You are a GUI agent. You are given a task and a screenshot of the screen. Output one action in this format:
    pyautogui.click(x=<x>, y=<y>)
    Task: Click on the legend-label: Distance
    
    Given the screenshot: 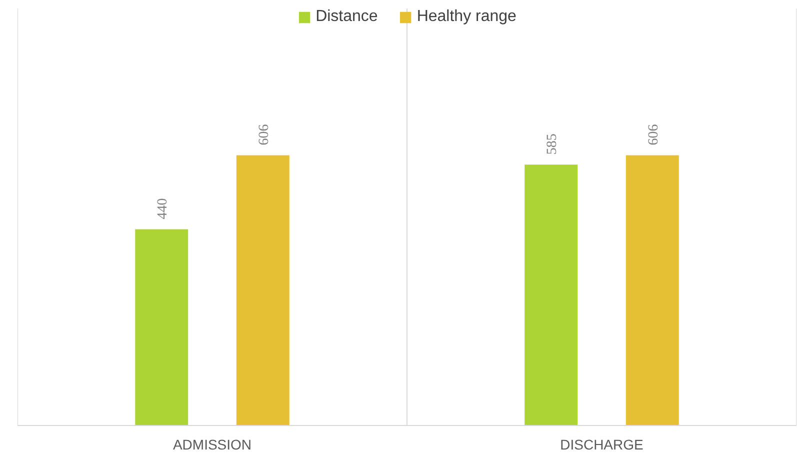 What is the action you would take?
    pyautogui.click(x=347, y=17)
    